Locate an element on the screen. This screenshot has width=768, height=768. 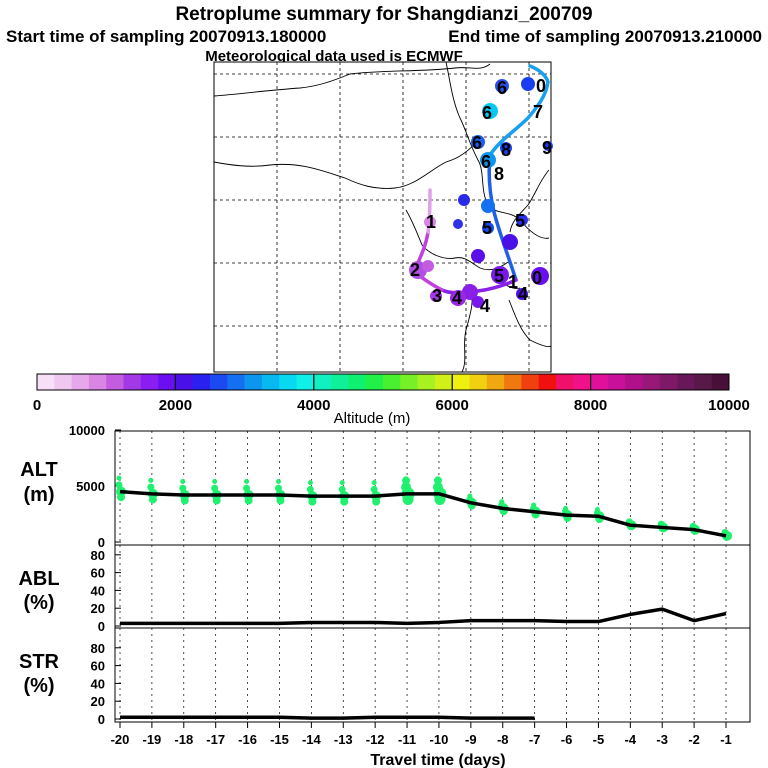
x-tick-label: -11 is located at coordinates (407, 739).